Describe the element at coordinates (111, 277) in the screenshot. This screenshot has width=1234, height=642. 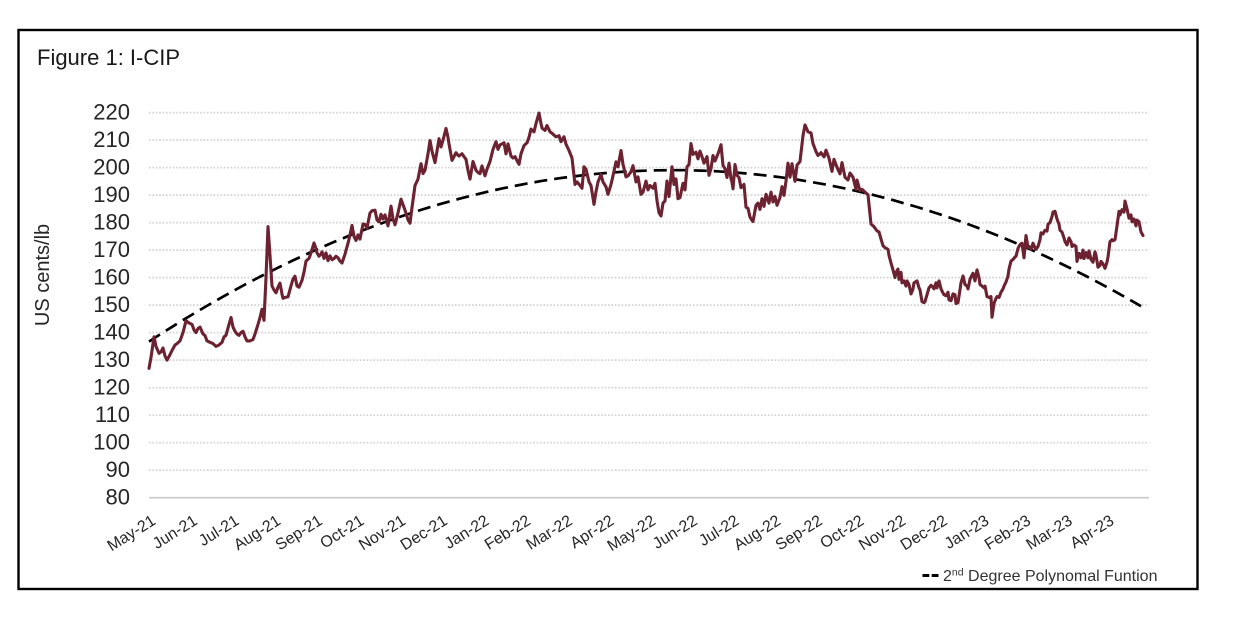
I see `svg-text: 160` at that location.